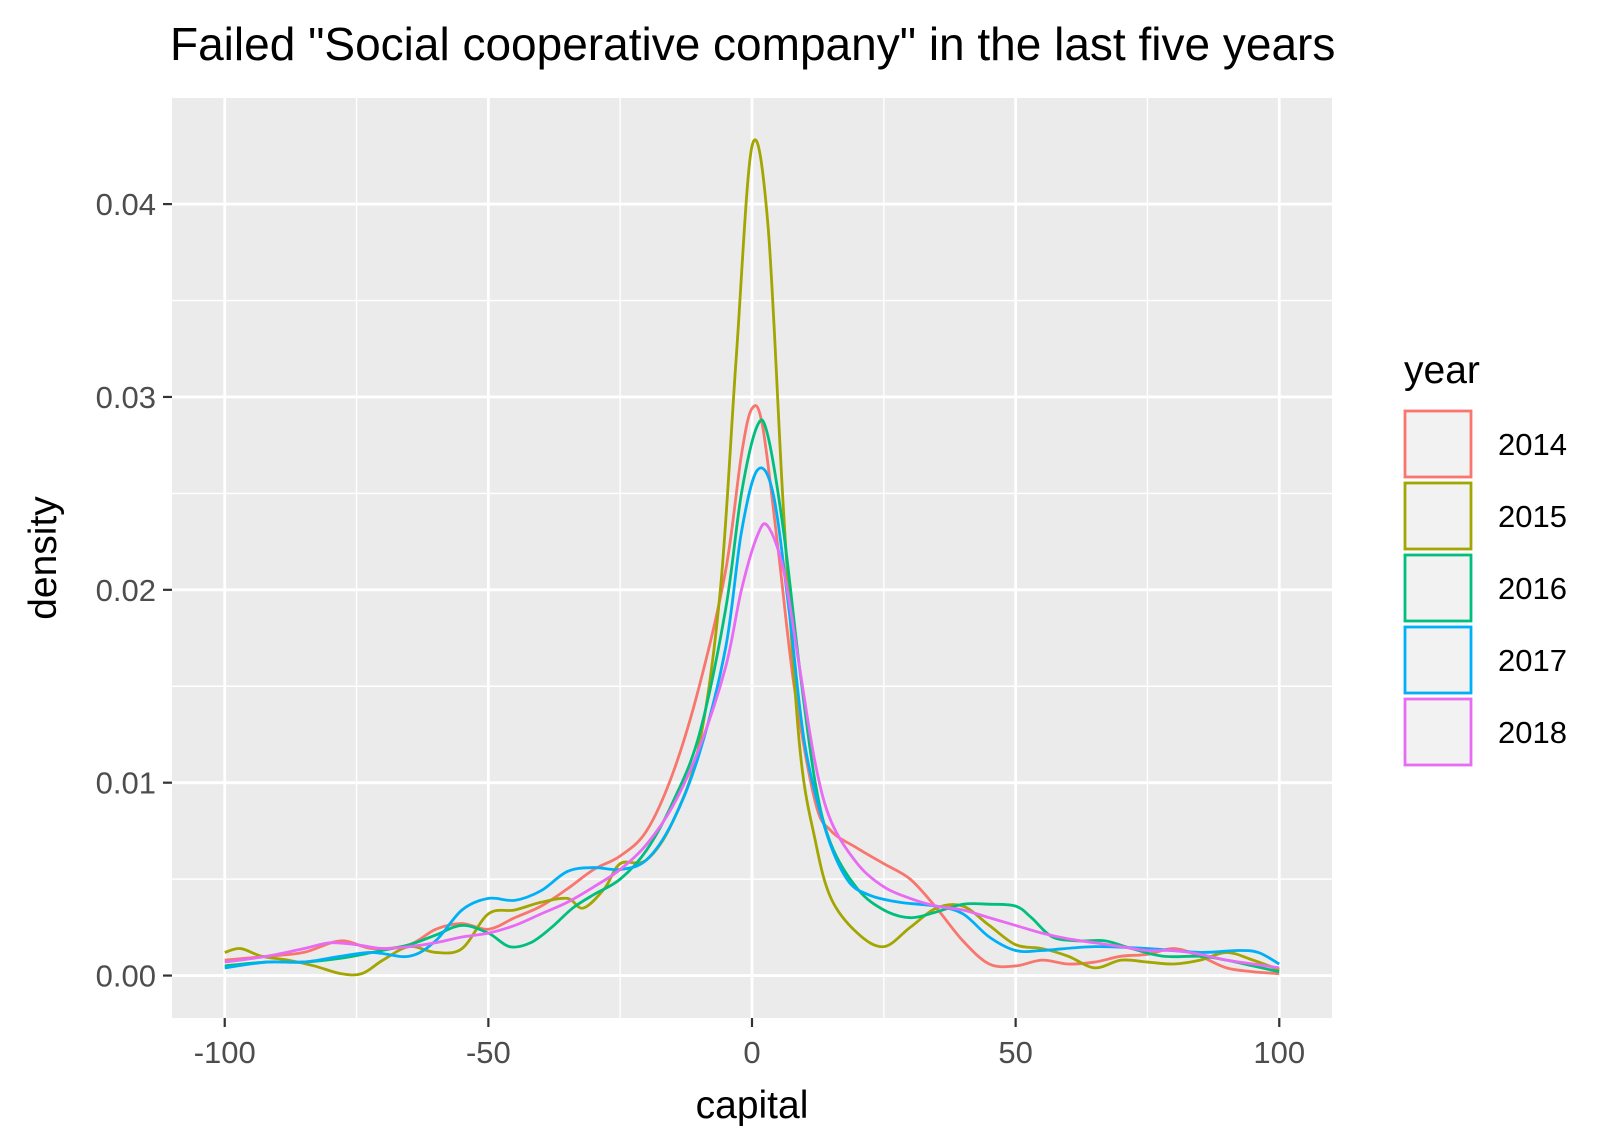 This screenshot has height=1140, width=1612. Describe the element at coordinates (1438, 516) in the screenshot. I see `legend-key-2015` at that location.